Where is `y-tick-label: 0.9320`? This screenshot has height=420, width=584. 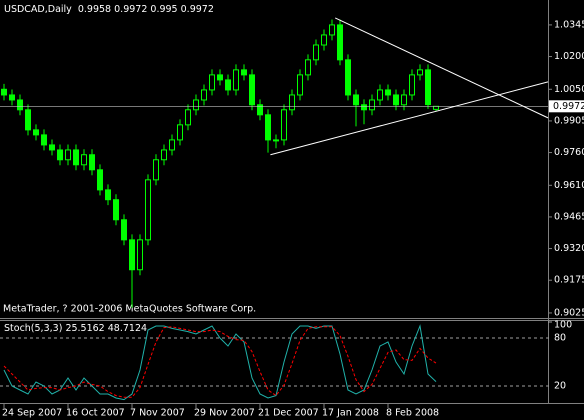
y-tick-label: 0.9320 is located at coordinates (569, 248).